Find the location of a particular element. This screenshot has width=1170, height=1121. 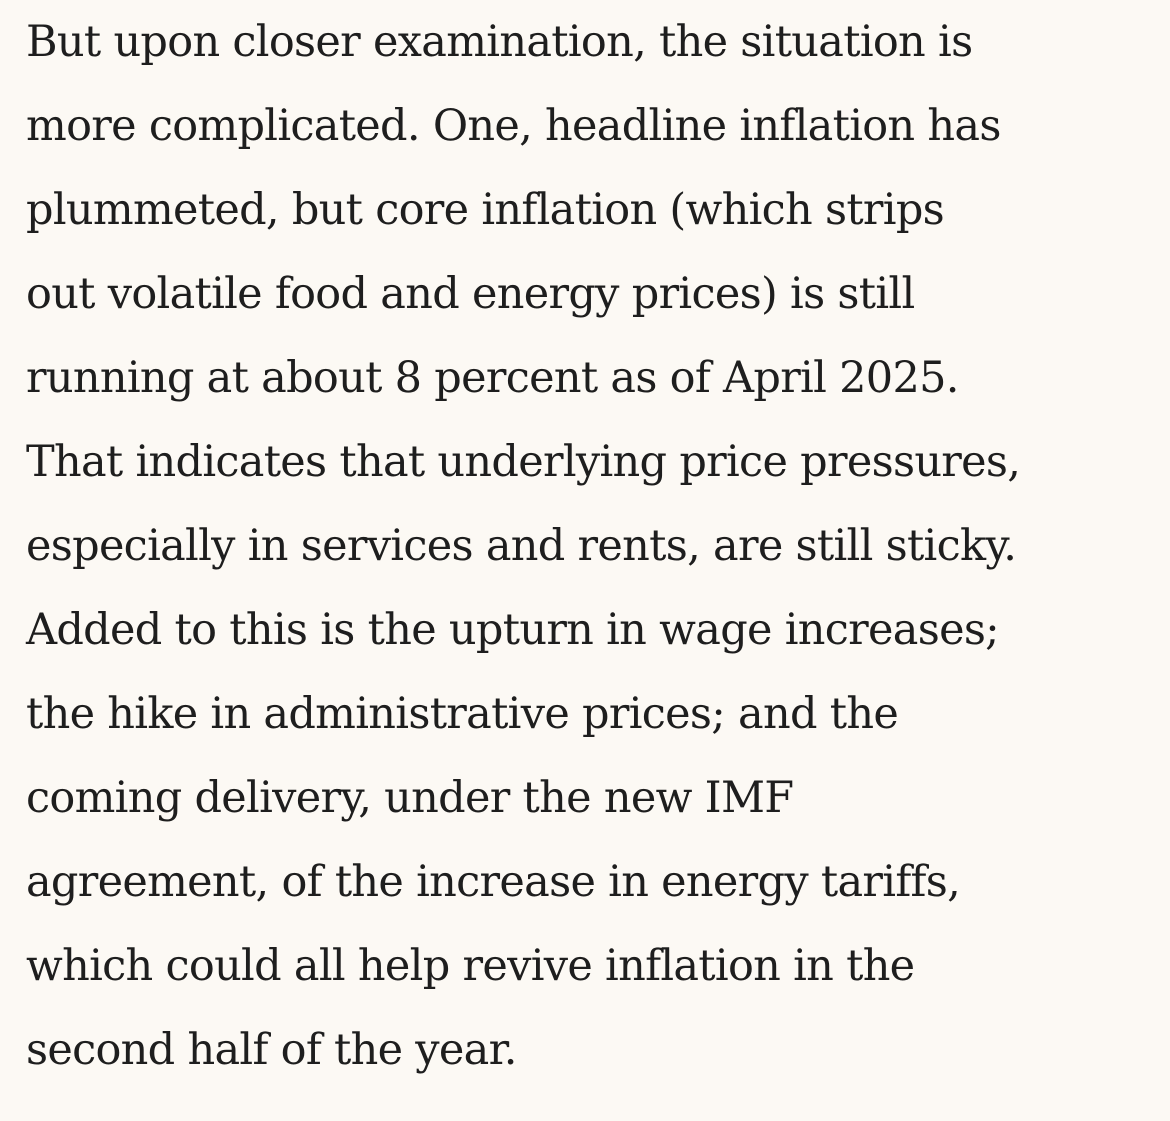

paragraph-line: second half of the year. is located at coordinates (271, 1050).